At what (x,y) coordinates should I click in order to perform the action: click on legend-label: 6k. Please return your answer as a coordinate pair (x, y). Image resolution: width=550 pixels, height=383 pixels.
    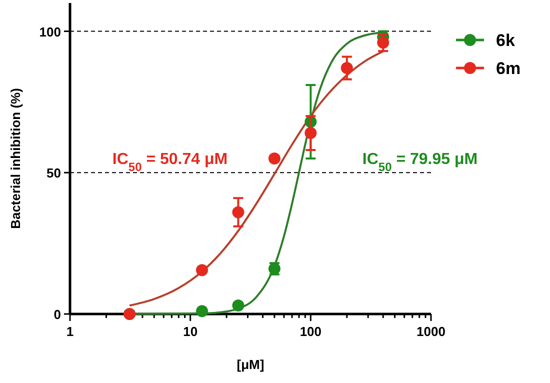
    Looking at the image, I should click on (506, 40).